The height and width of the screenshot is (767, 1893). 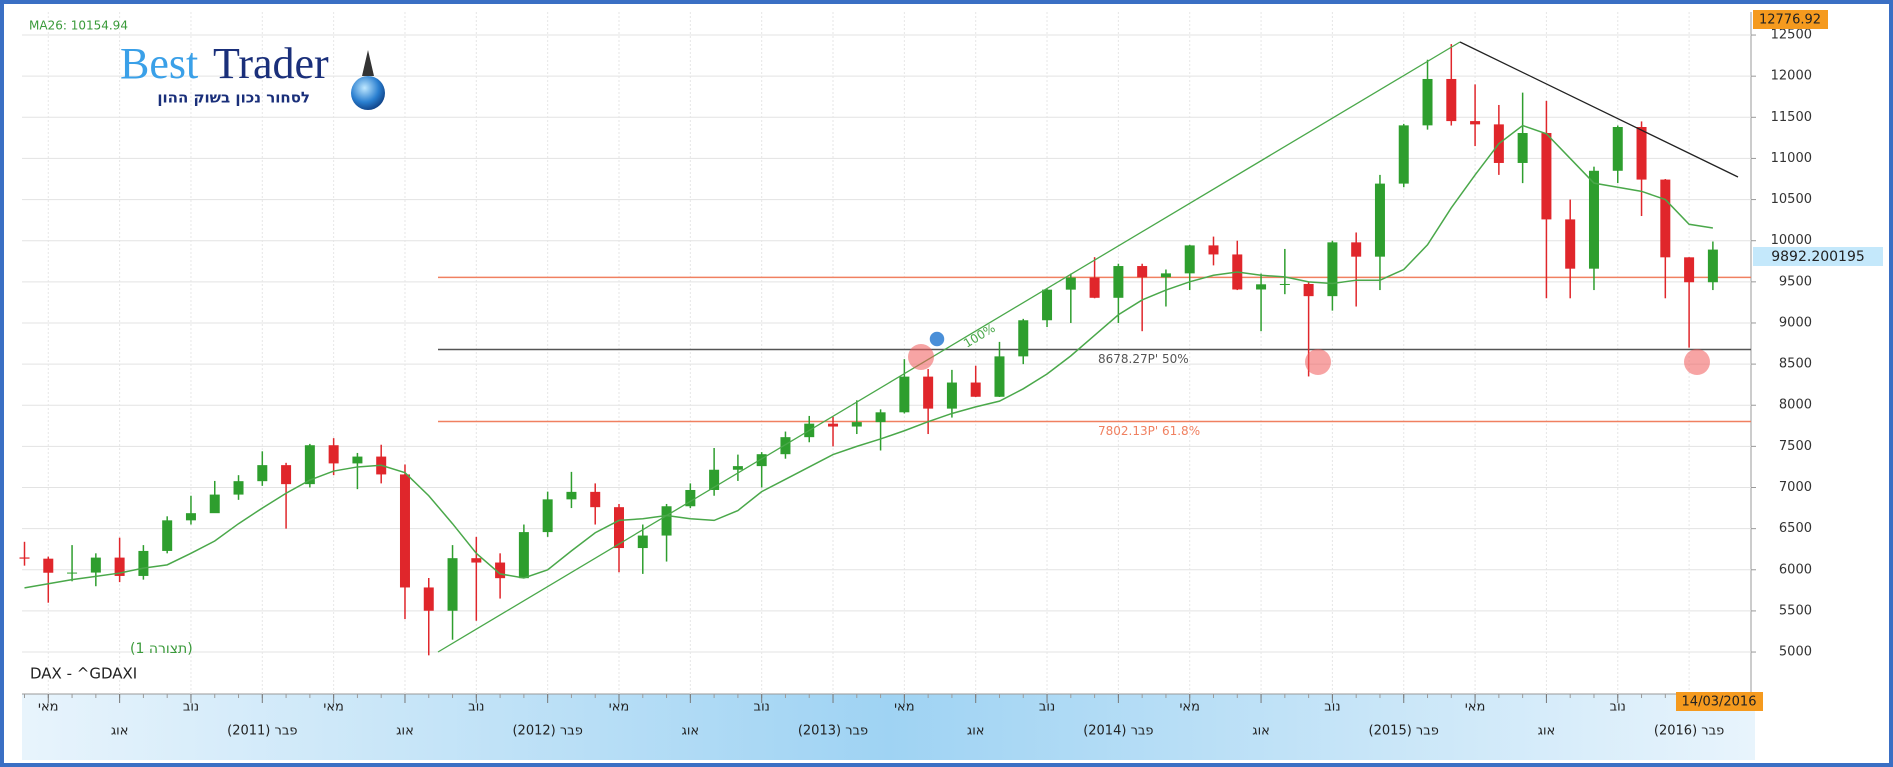 What do you see at coordinates (161, 649) in the screenshot?
I see `layout-label: (תצורה 1)` at bounding box center [161, 649].